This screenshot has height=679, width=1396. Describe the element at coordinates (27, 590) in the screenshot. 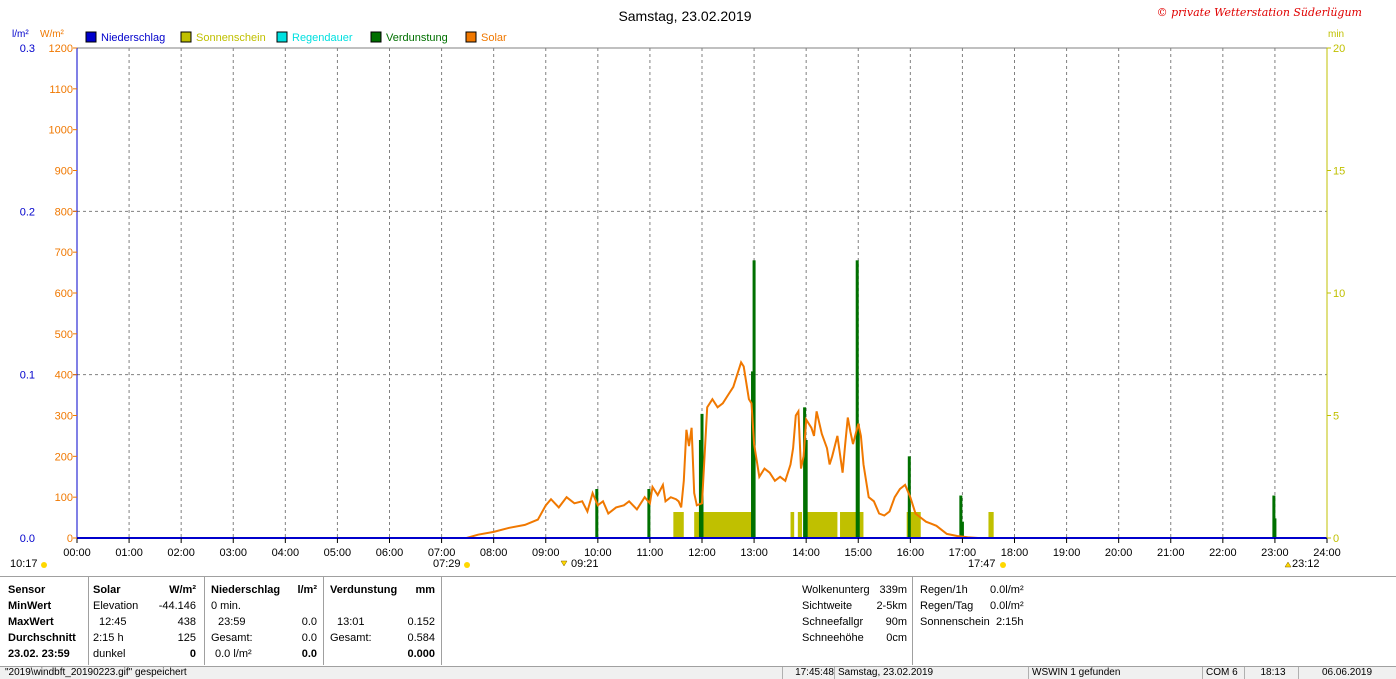

I see `sensor-label: Sensor` at that location.